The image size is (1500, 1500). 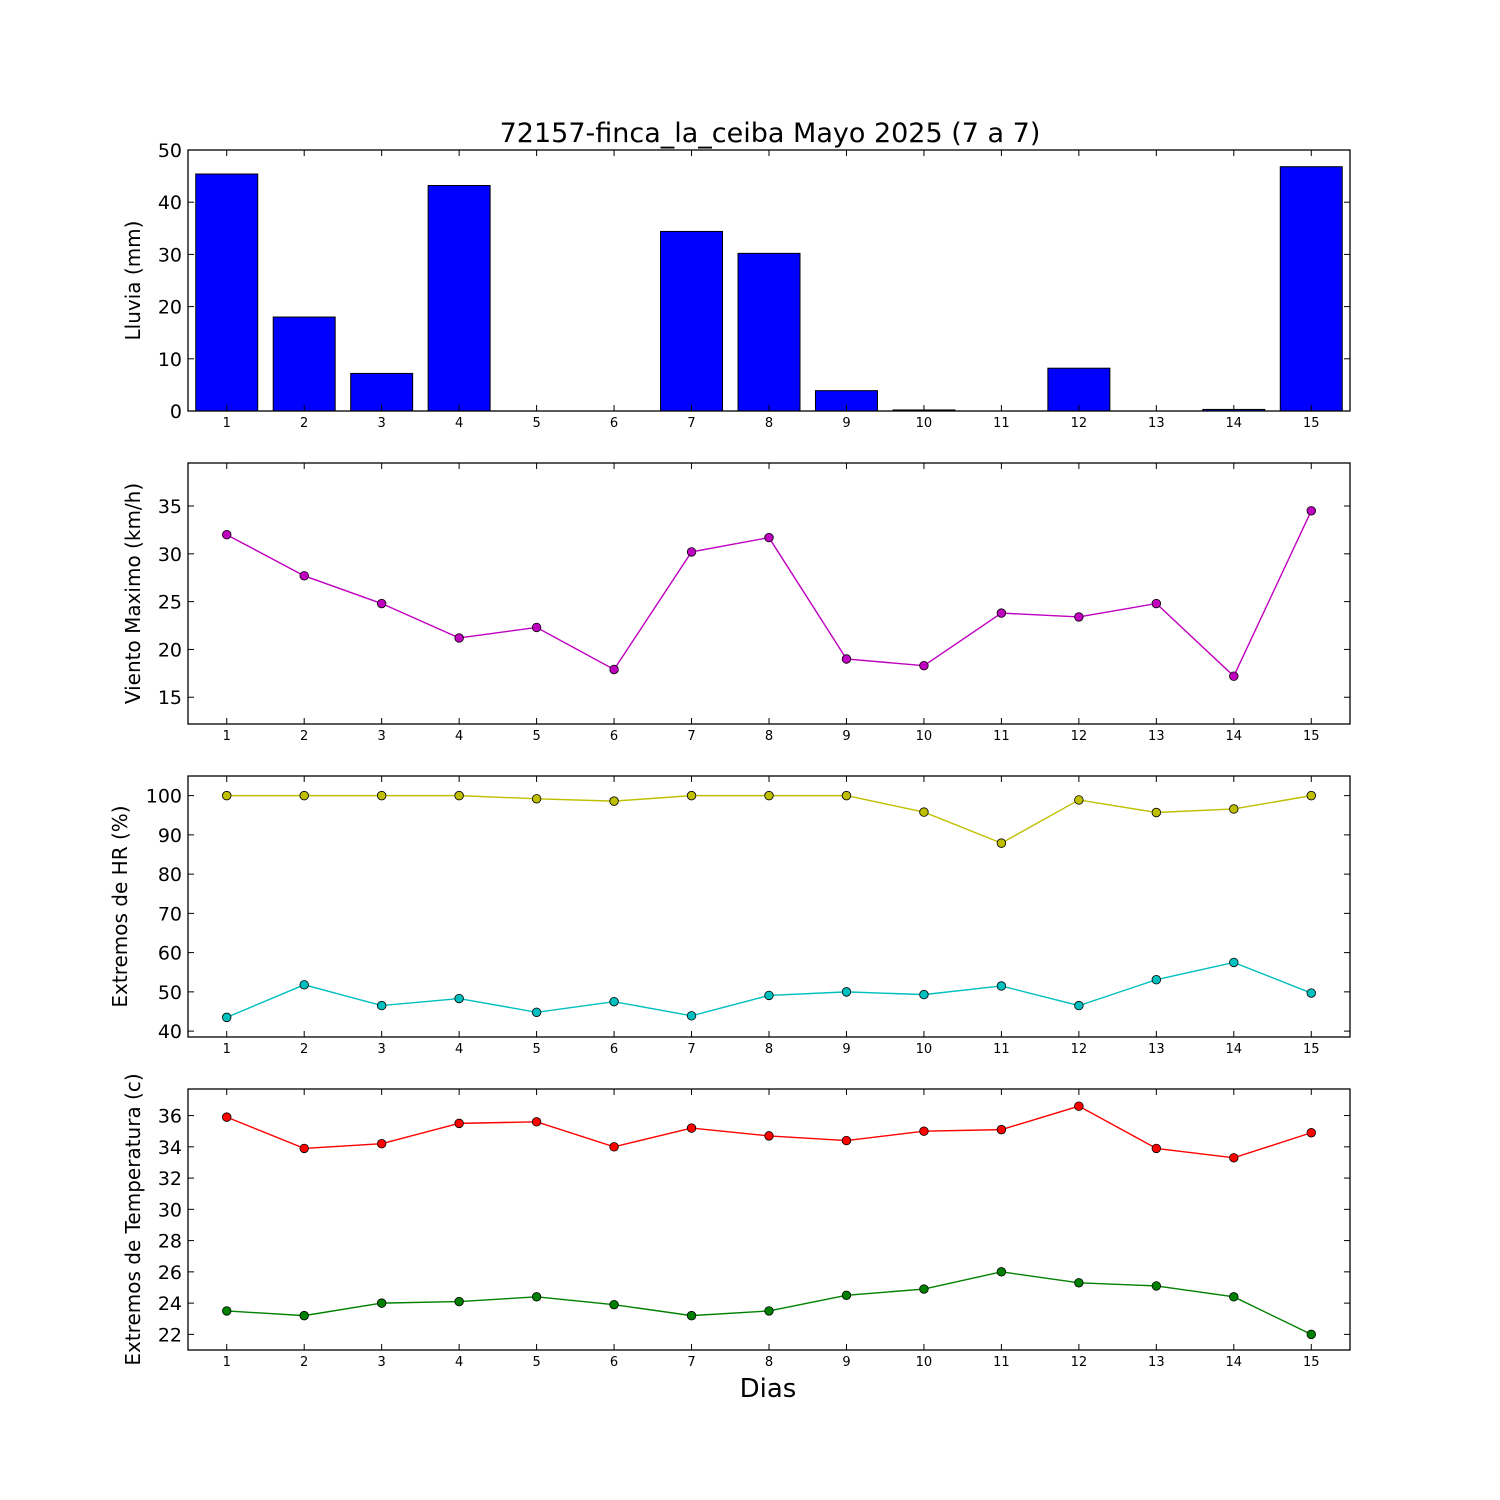 I want to click on y-tick-label: 34, so click(x=170, y=1148).